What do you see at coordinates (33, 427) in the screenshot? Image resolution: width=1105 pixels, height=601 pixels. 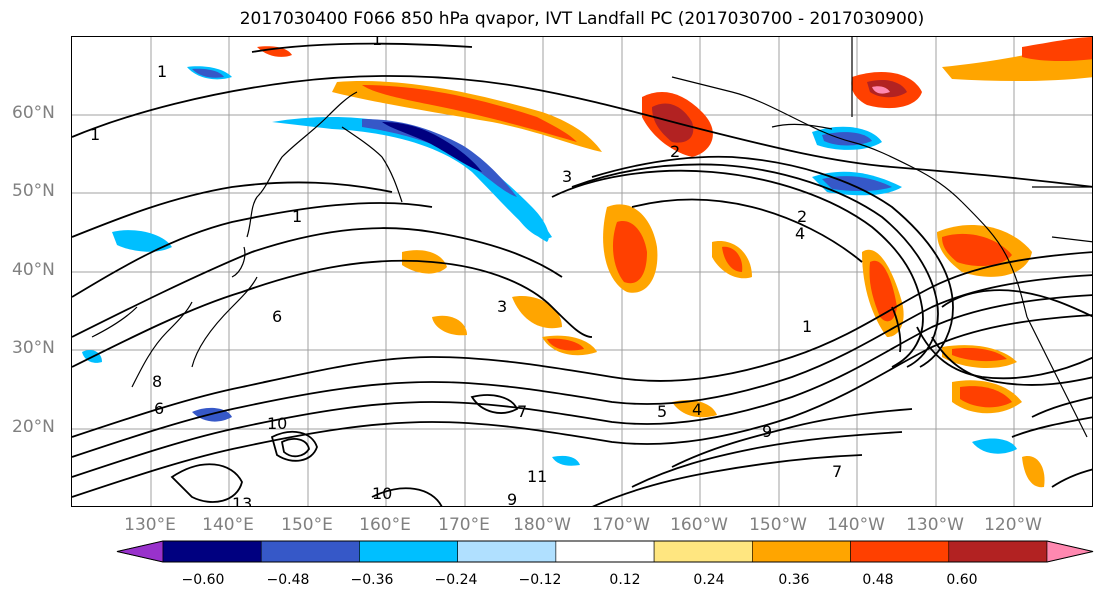 I see `lat-label: 20°N` at bounding box center [33, 427].